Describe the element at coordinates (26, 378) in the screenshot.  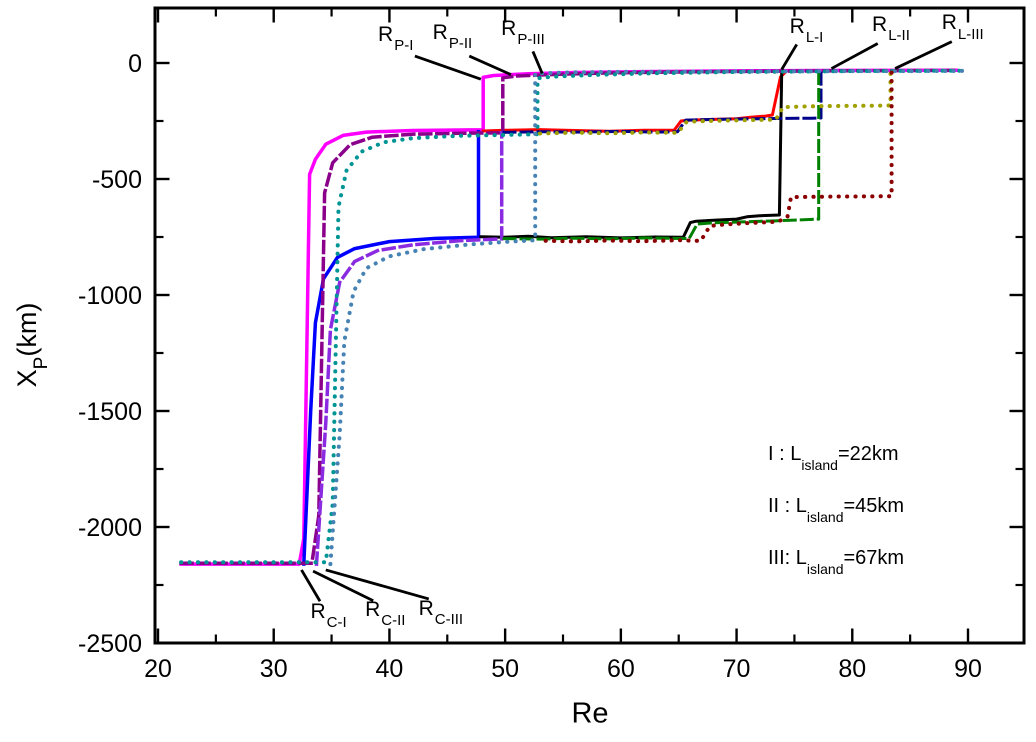
I see `y-axis-title-main: X` at that location.